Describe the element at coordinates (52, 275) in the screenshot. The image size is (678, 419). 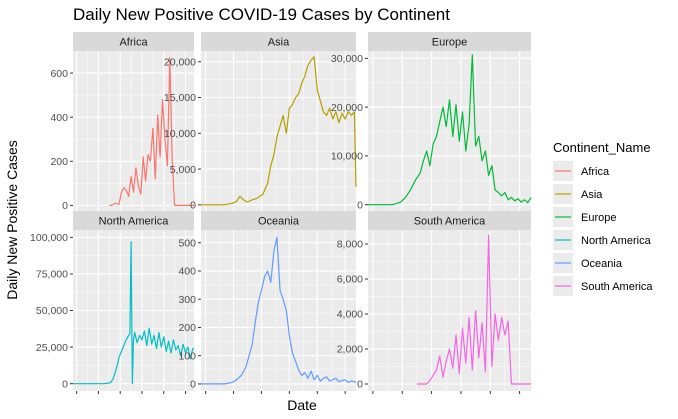
I see `y-tick-label: 75,000` at that location.